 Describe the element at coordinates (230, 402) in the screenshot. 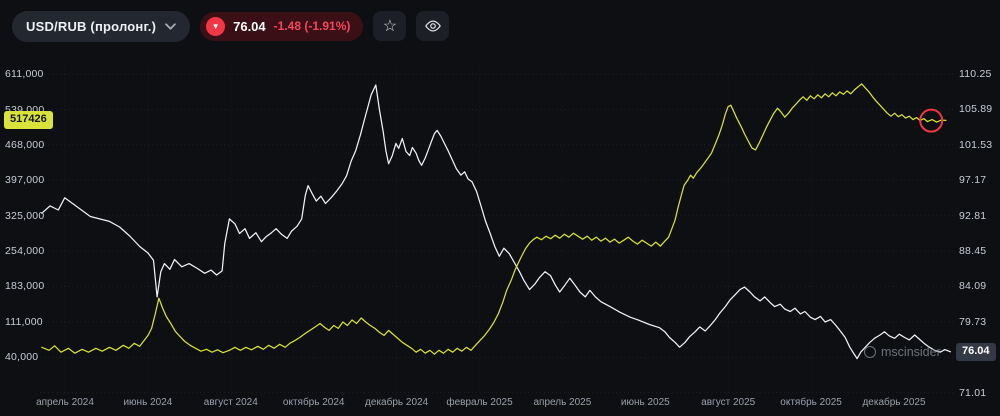

I see `x-axis-tick: август 2024` at that location.